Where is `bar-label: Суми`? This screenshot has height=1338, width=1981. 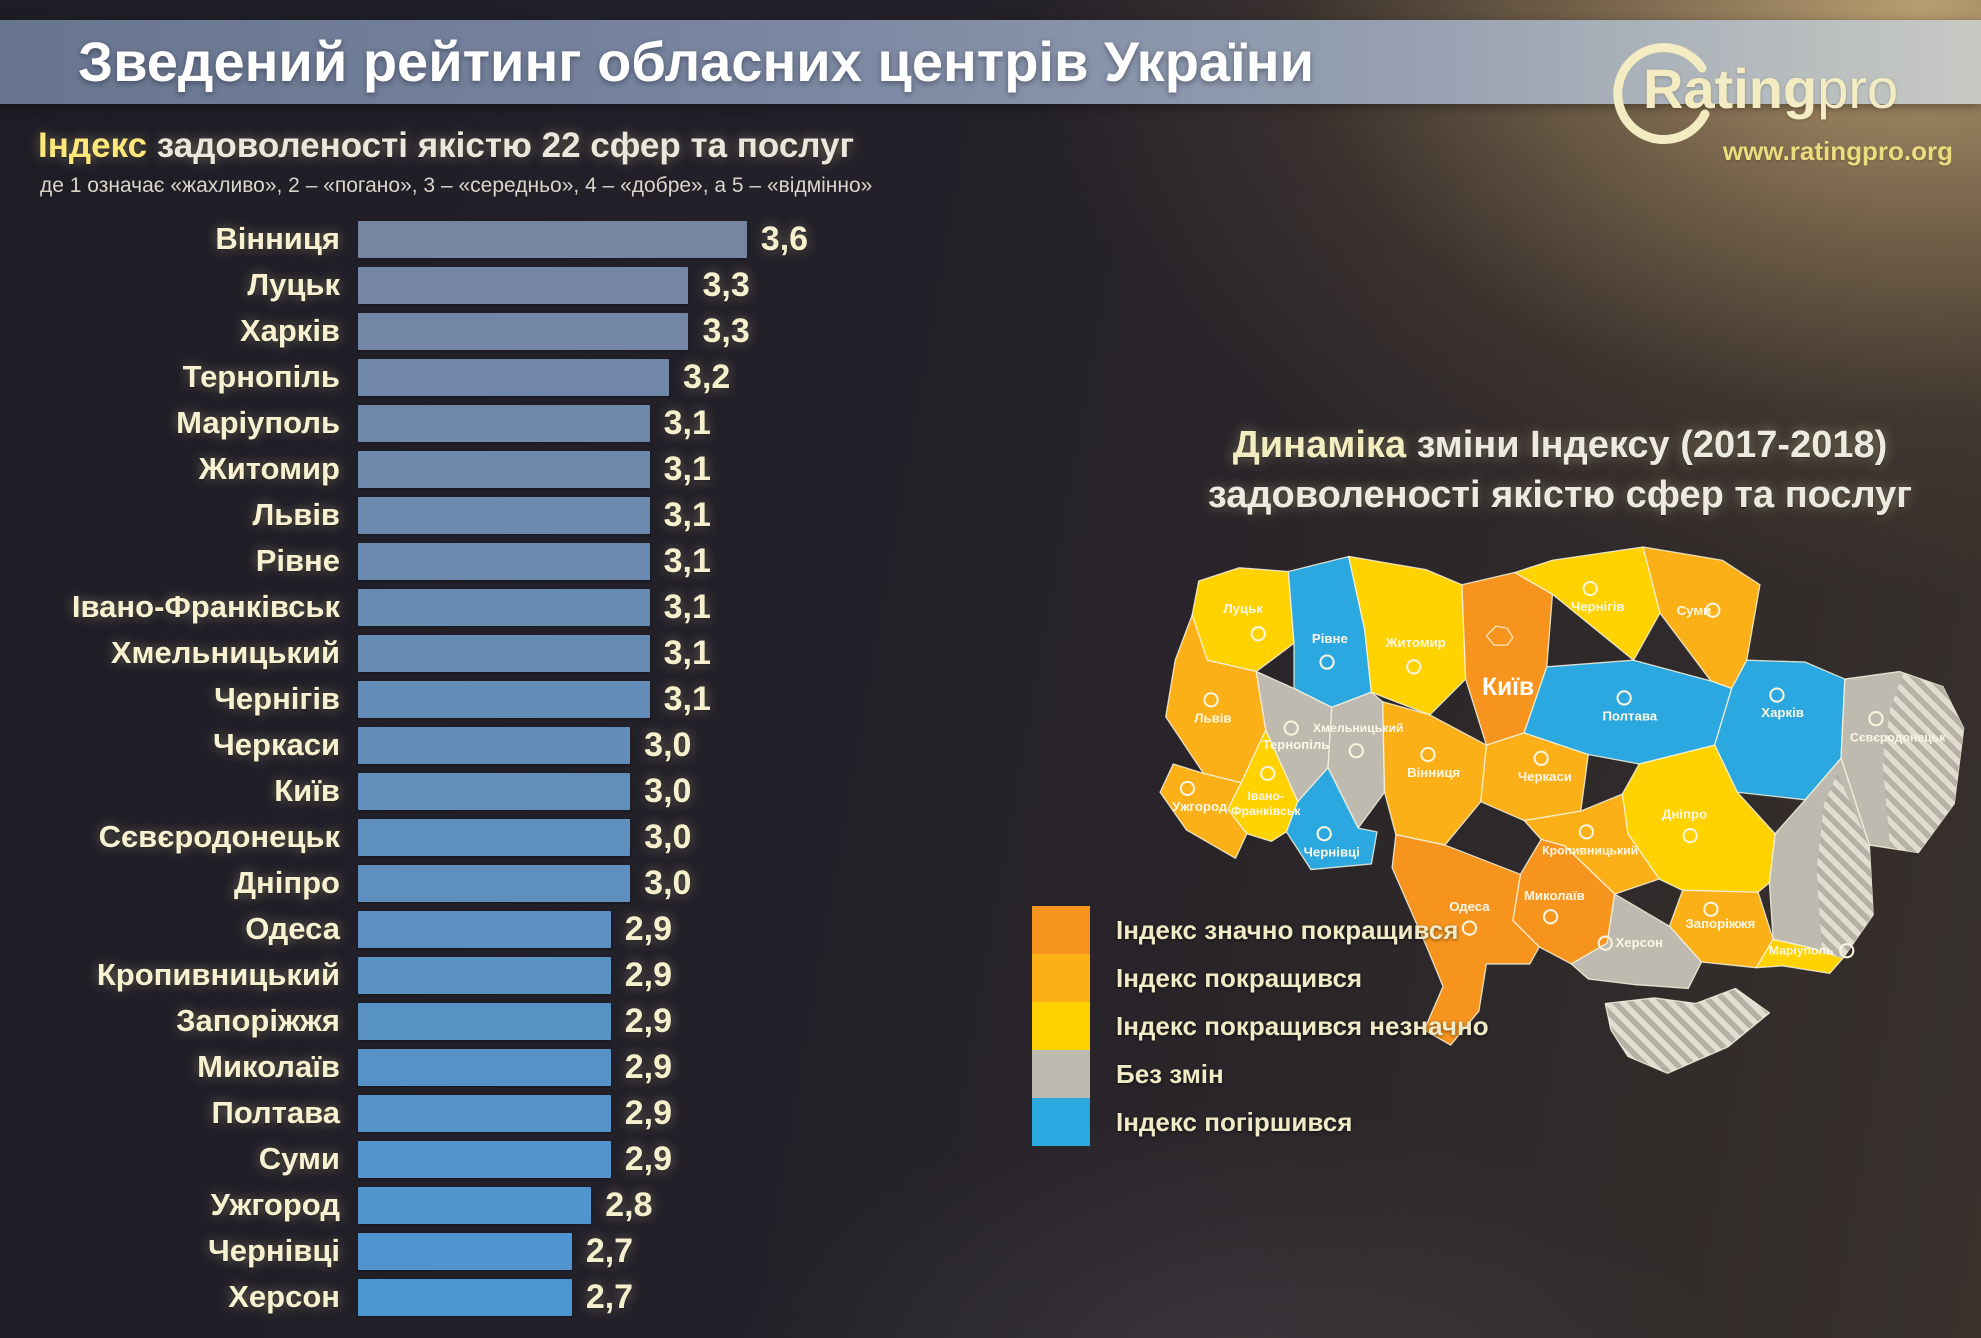 bar-label: Суми is located at coordinates (299, 1158).